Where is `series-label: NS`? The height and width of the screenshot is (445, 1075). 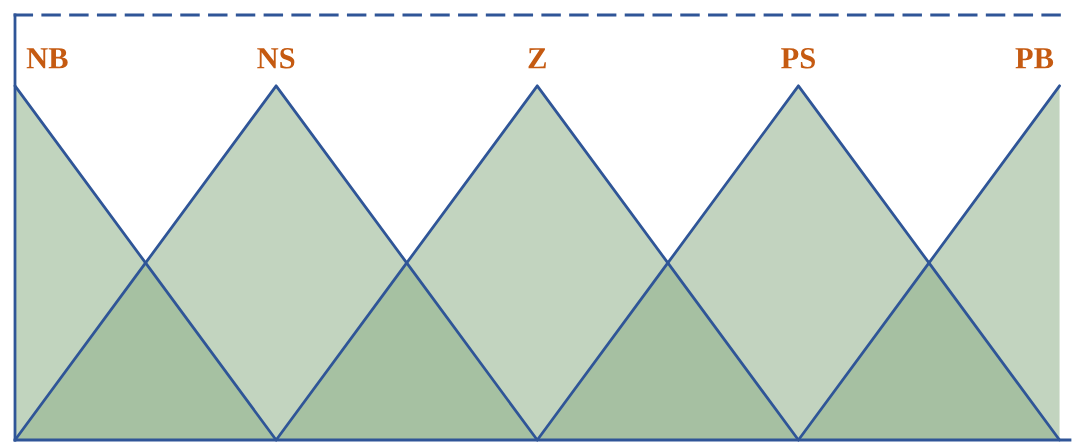 series-label: NS is located at coordinates (276, 58).